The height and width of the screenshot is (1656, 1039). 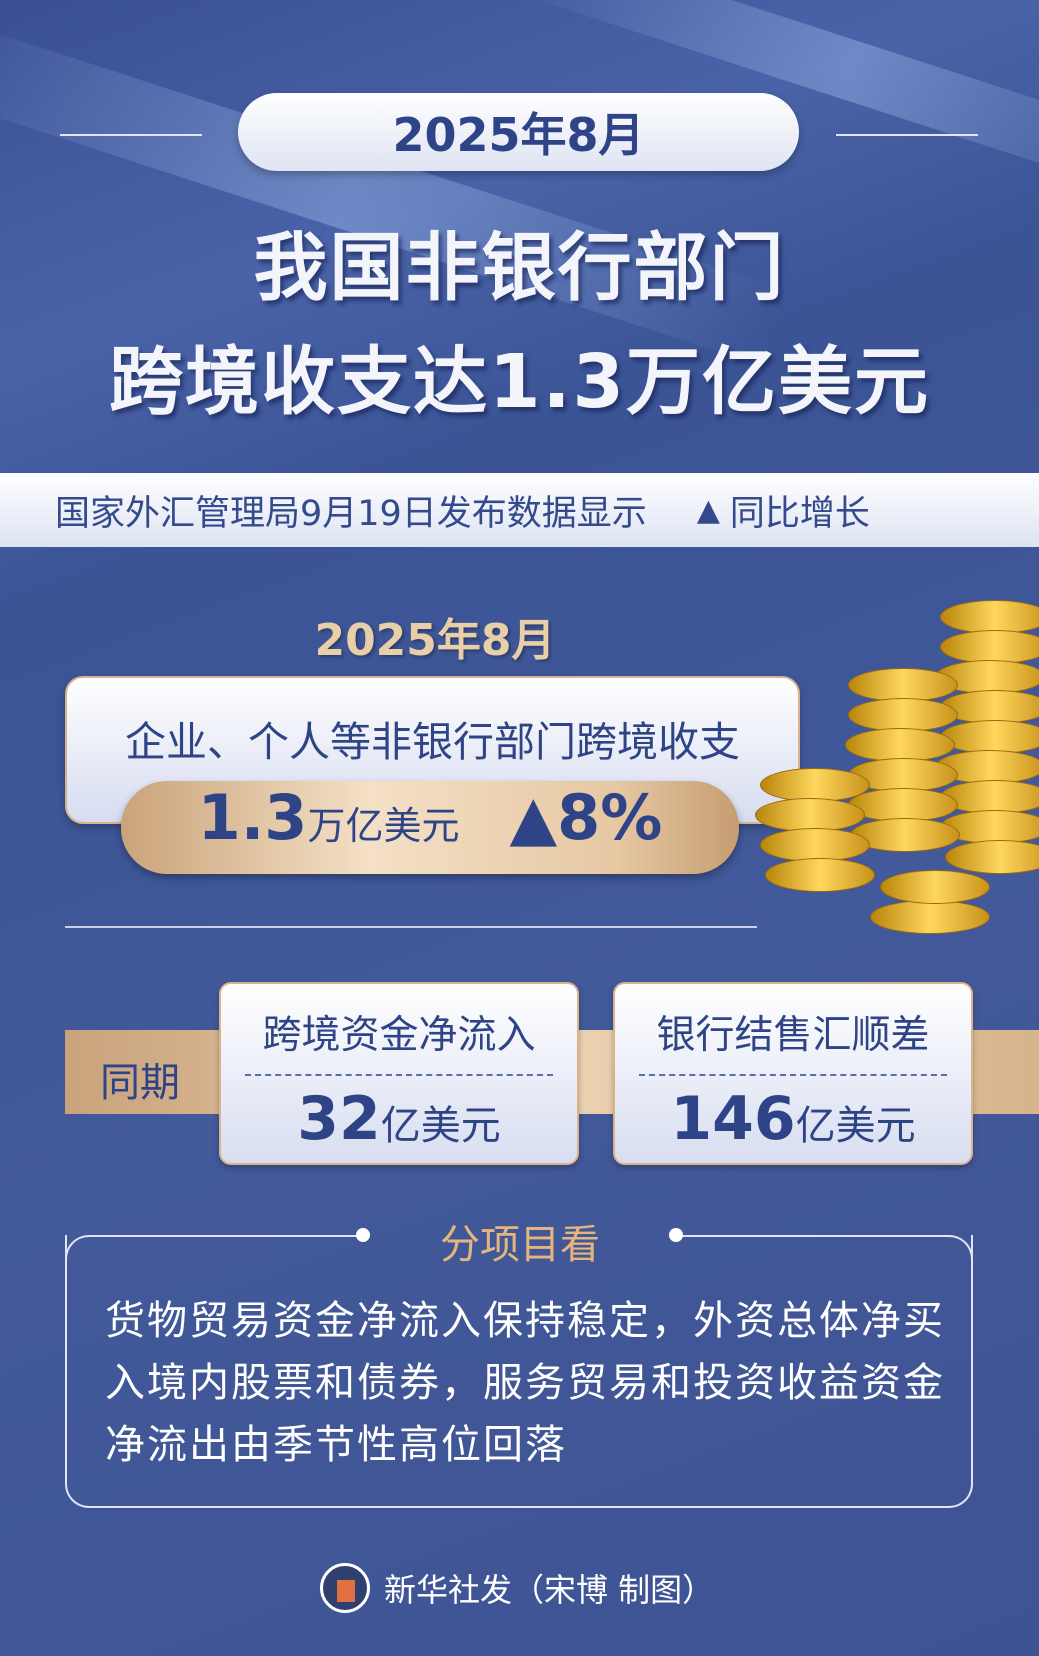 I want to click on date-pill: 2025年8月, so click(x=518, y=132).